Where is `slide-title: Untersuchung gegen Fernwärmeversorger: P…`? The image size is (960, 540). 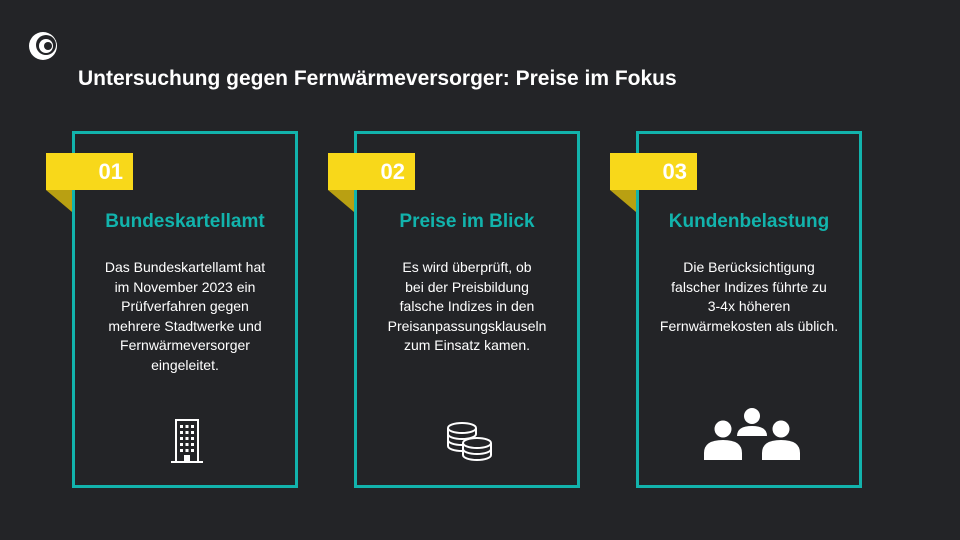 slide-title: Untersuchung gegen Fernwärmeversorger: P… is located at coordinates (377, 78).